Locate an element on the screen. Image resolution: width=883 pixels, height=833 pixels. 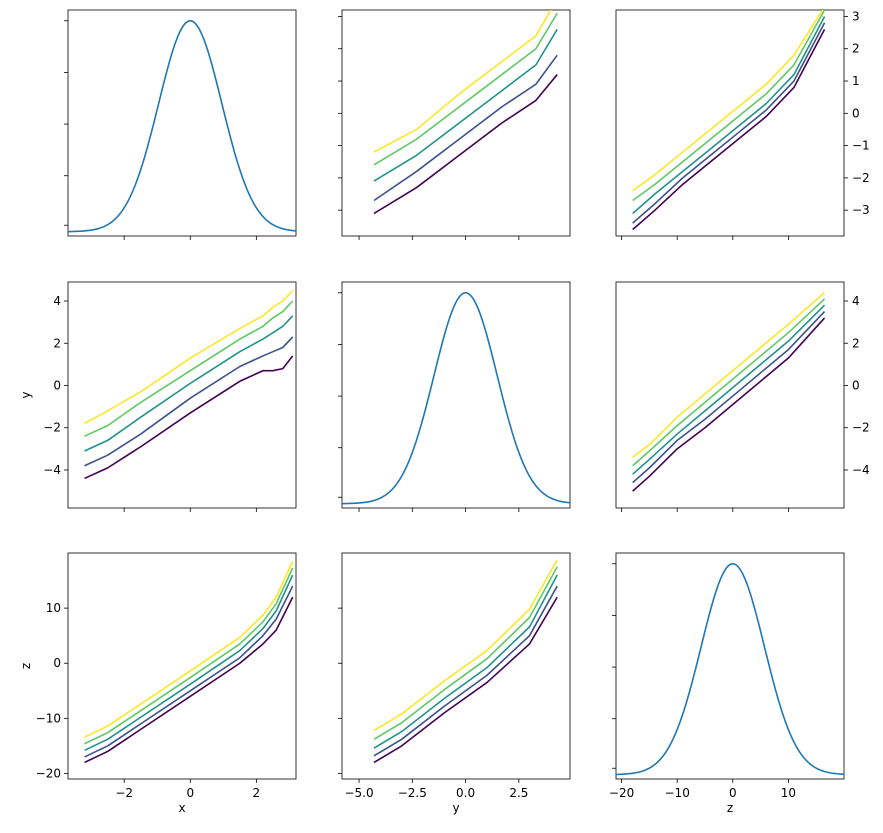
x-axis-label: z is located at coordinates (730, 808).